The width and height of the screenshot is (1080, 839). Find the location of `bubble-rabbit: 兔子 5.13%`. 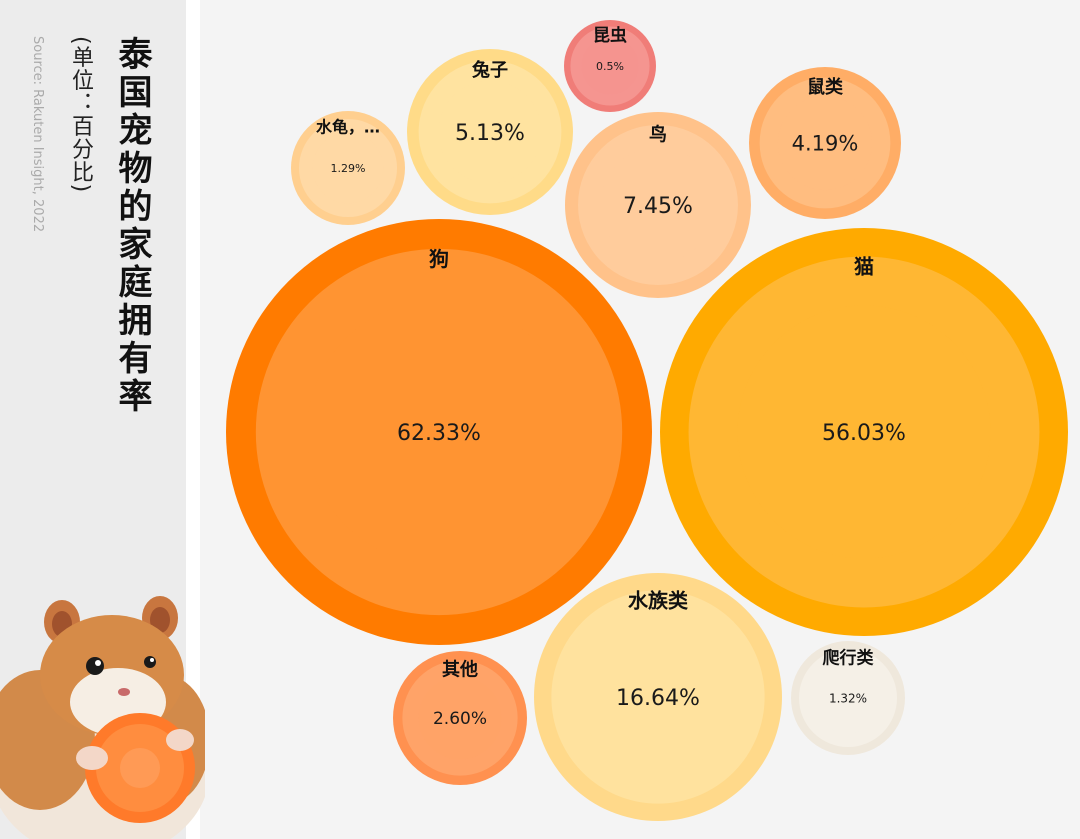

bubble-rabbit: 兔子 5.13% is located at coordinates (490, 132).